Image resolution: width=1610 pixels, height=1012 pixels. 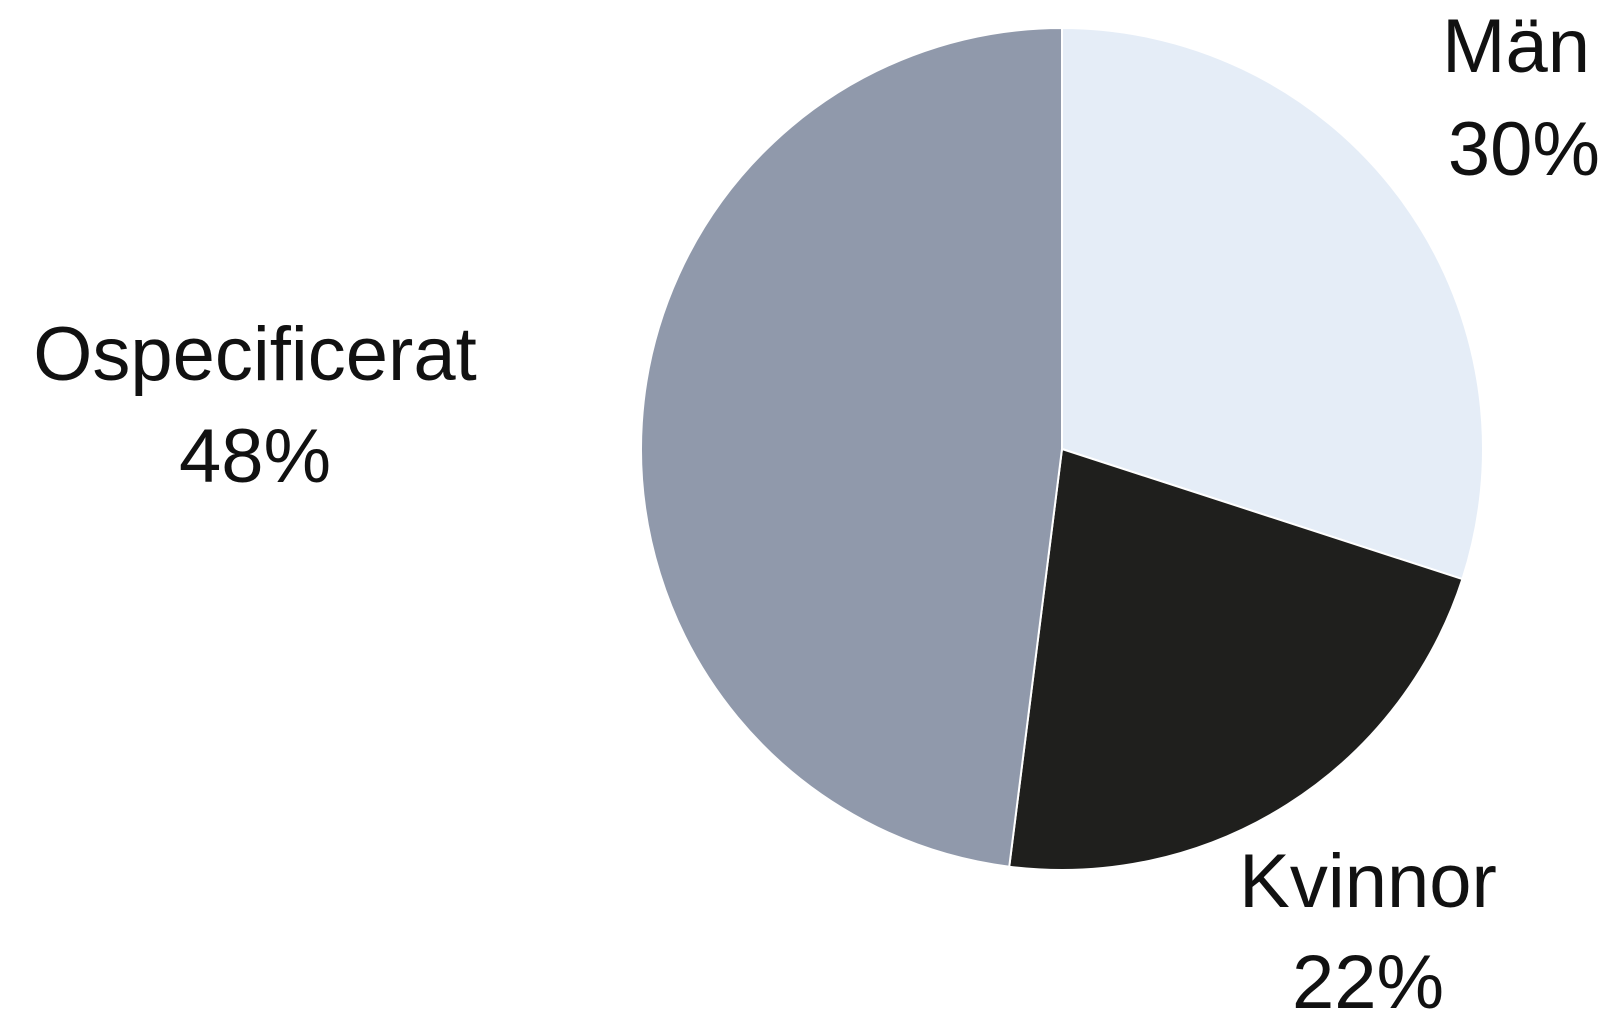 I want to click on slice-value-ospecificerat: 48%, so click(x=255, y=456).